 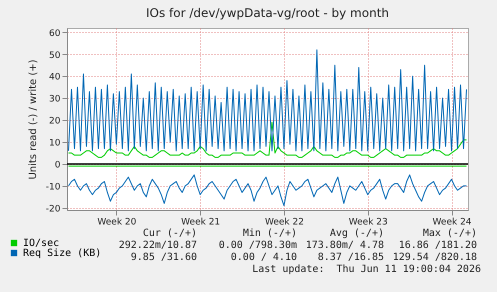 I want to click on text: Max (-/+), so click(x=449, y=234).